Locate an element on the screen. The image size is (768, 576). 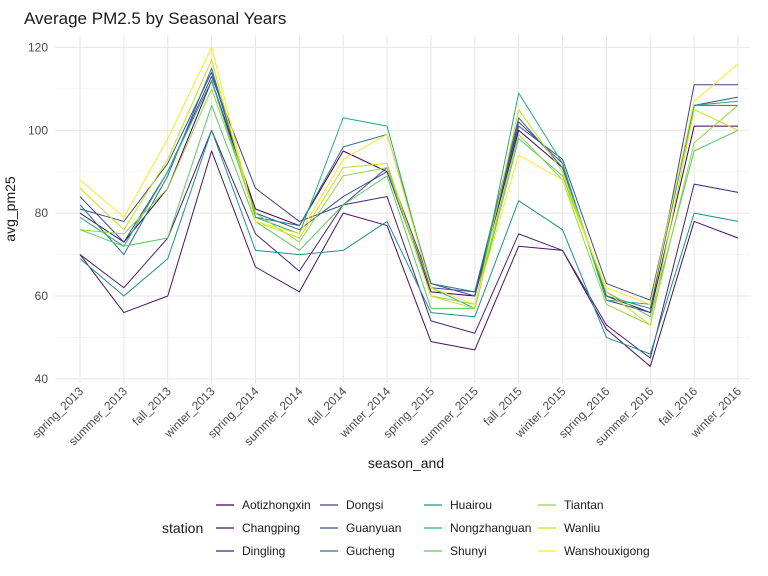
legend-label: Aotizhongxin is located at coordinates (276, 505).